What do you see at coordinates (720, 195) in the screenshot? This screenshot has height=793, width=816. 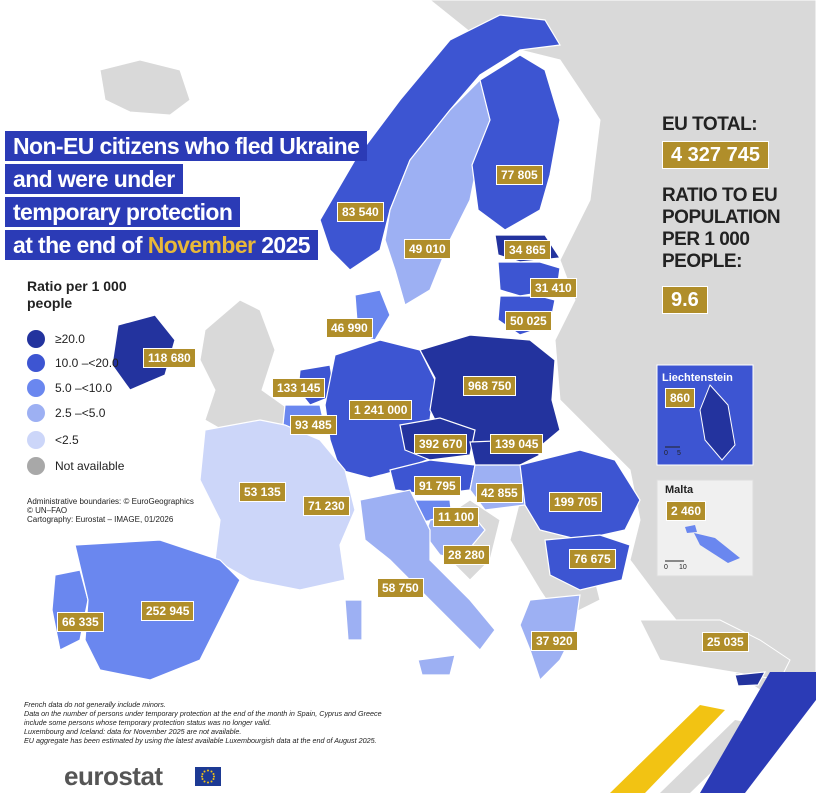 I see `ratio-label-line-1: RATIO TO EU` at bounding box center [720, 195].